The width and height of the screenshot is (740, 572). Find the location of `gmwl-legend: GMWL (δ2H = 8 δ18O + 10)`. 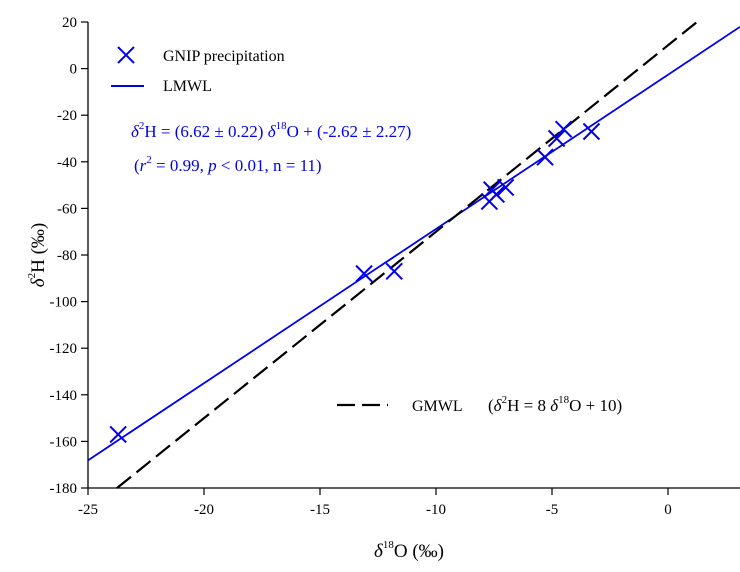

gmwl-legend: GMWL (δ2H = 8 δ18O + 10) is located at coordinates (479, 404).